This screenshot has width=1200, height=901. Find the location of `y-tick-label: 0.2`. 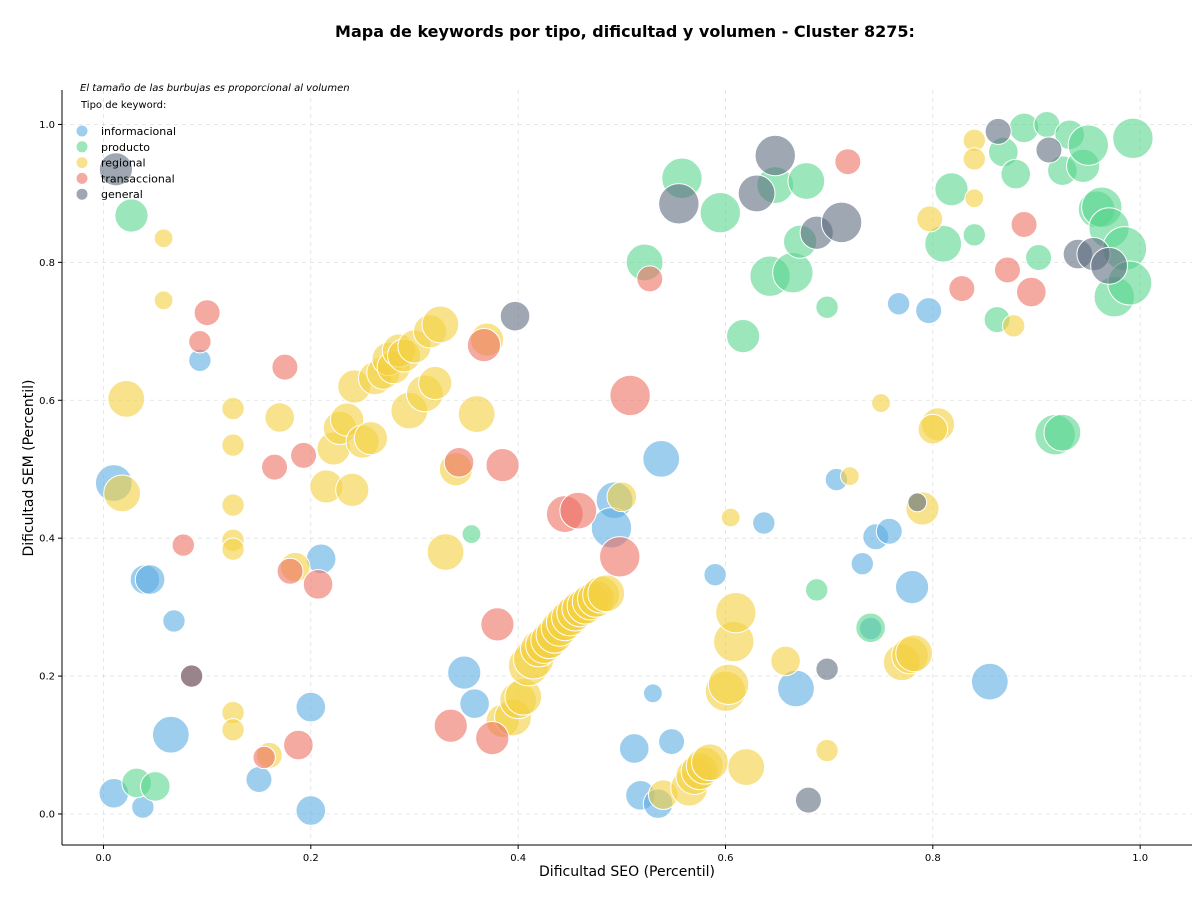

y-tick-label: 0.2 is located at coordinates (47, 677).